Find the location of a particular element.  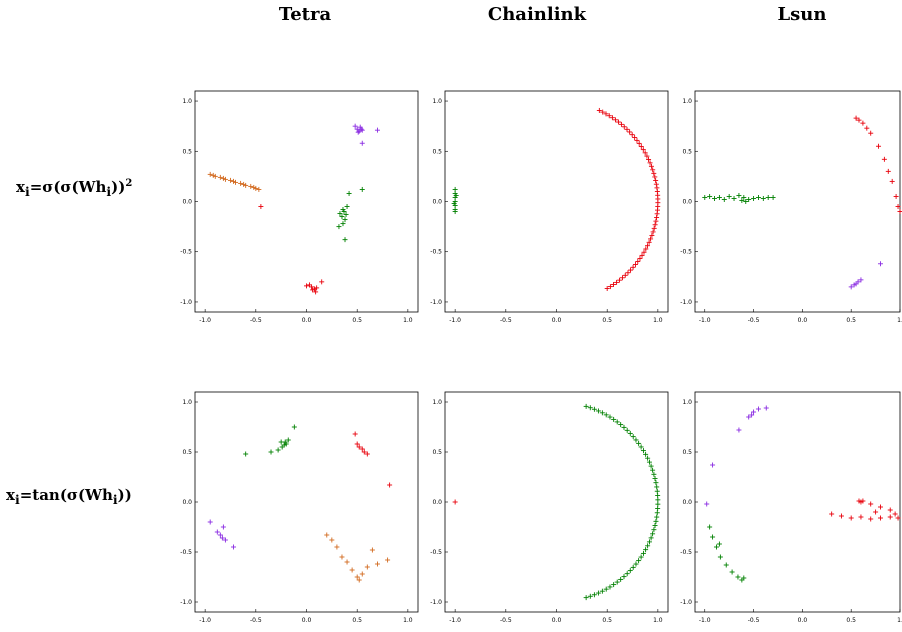

scatter-chainlink-row2: -1.0 -0.5 0.0 0.5 1.0 1.0 0.5 0.0 -0.5 -1.0 is located at coordinates (549, 507).